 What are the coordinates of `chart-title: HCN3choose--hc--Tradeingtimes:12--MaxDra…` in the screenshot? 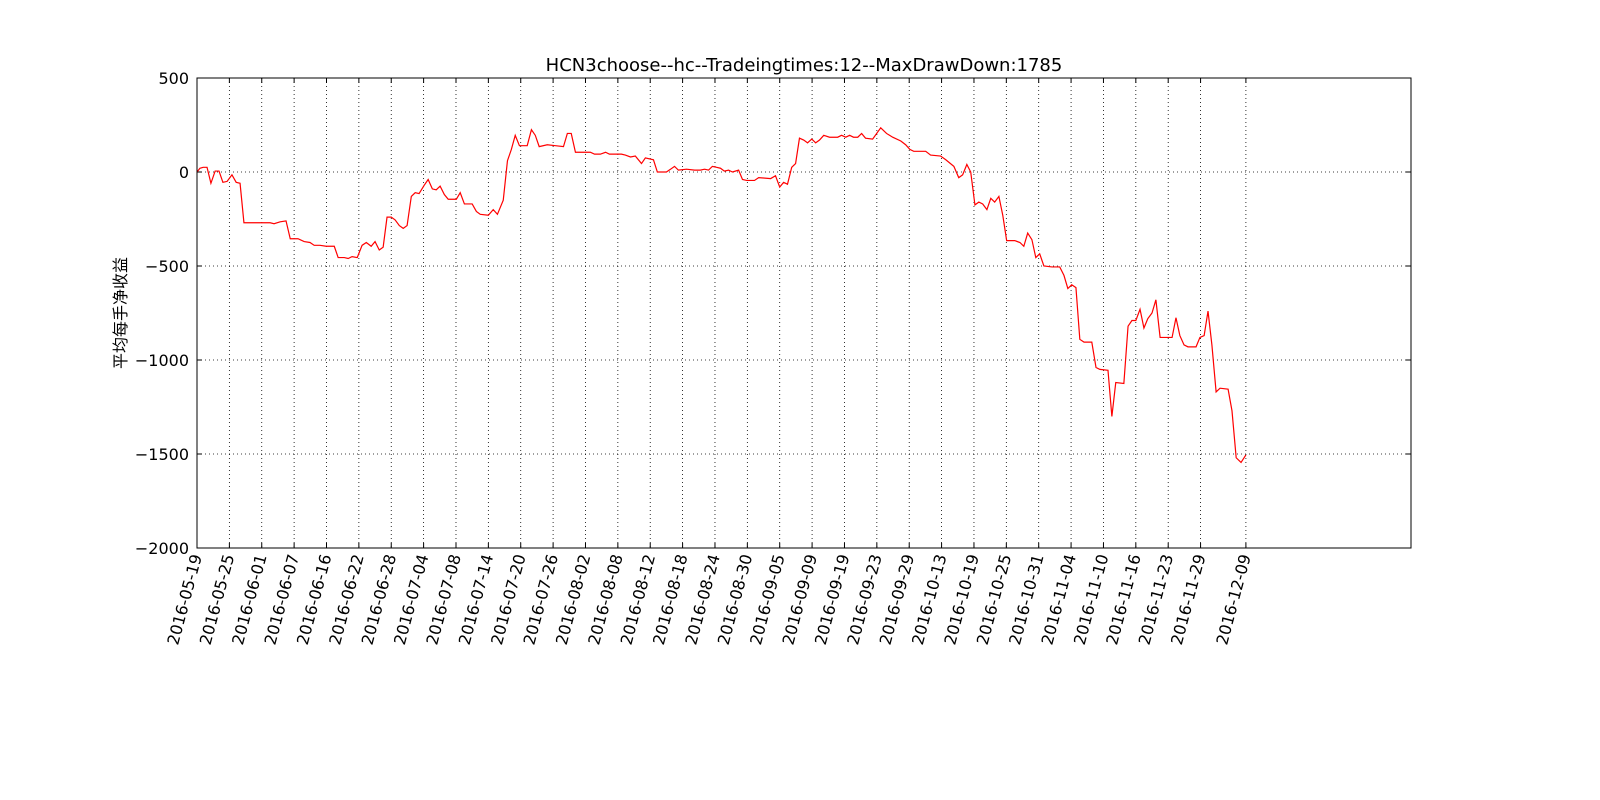 It's located at (804, 65).